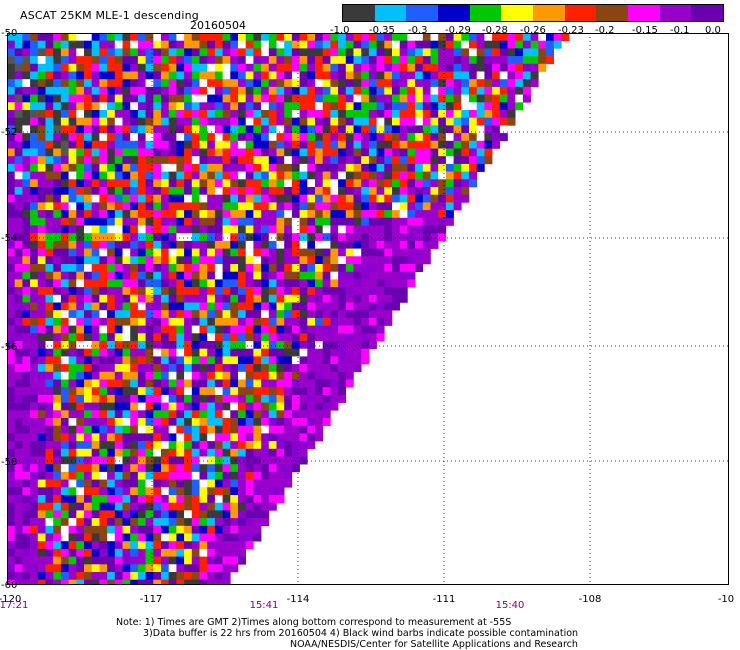 The image size is (740, 650). I want to click on map-title: ASCAT 25KM MLE-1 descending, so click(109, 15).